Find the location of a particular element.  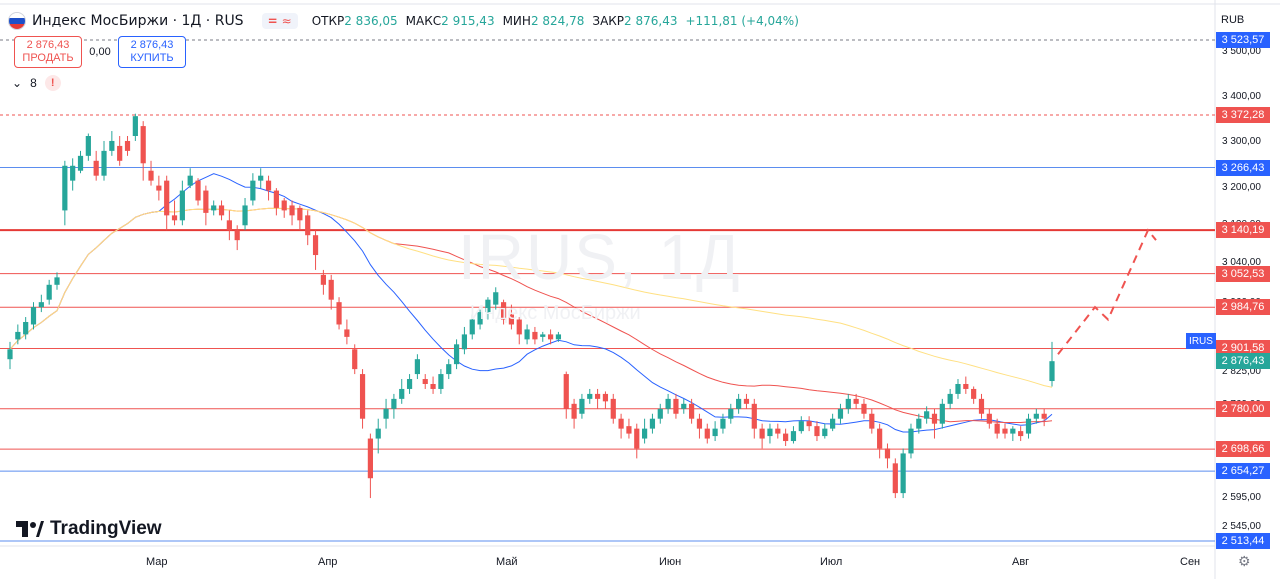

price-label: 2 698,66 is located at coordinates (1243, 449).